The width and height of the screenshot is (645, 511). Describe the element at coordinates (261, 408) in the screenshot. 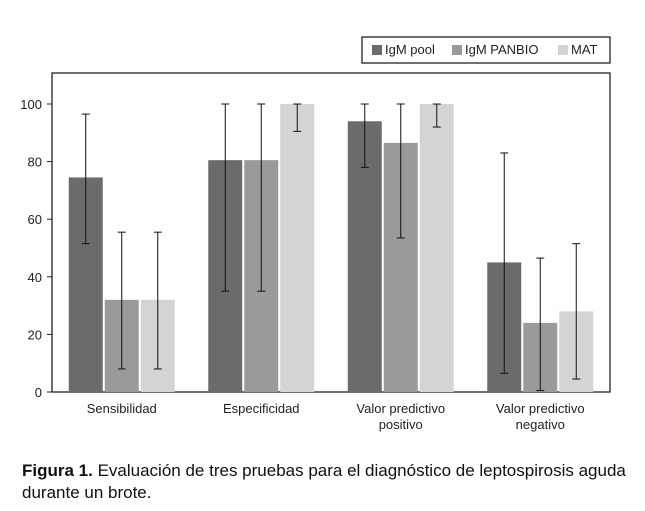

I see `category-label-1-0: Especificidad` at that location.